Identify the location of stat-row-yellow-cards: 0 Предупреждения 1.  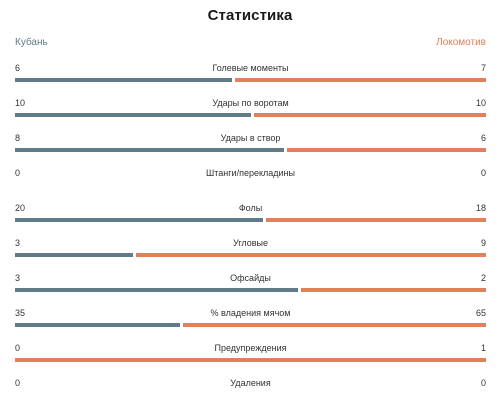
(250, 359).